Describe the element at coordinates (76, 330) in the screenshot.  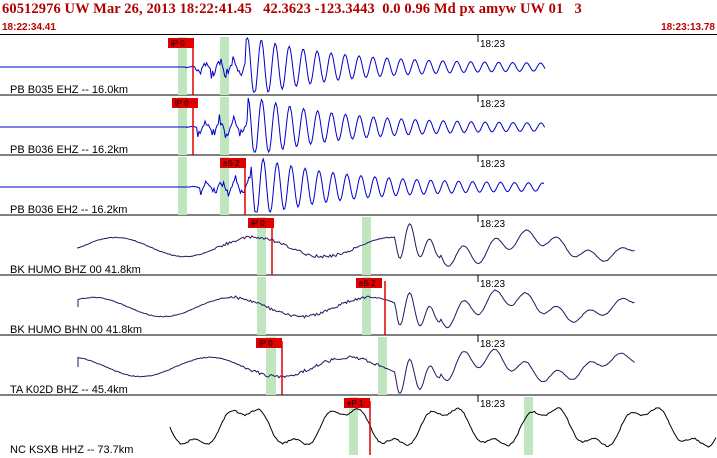
I see `station-label: BK HUMO BHN 00 41.8km` at that location.